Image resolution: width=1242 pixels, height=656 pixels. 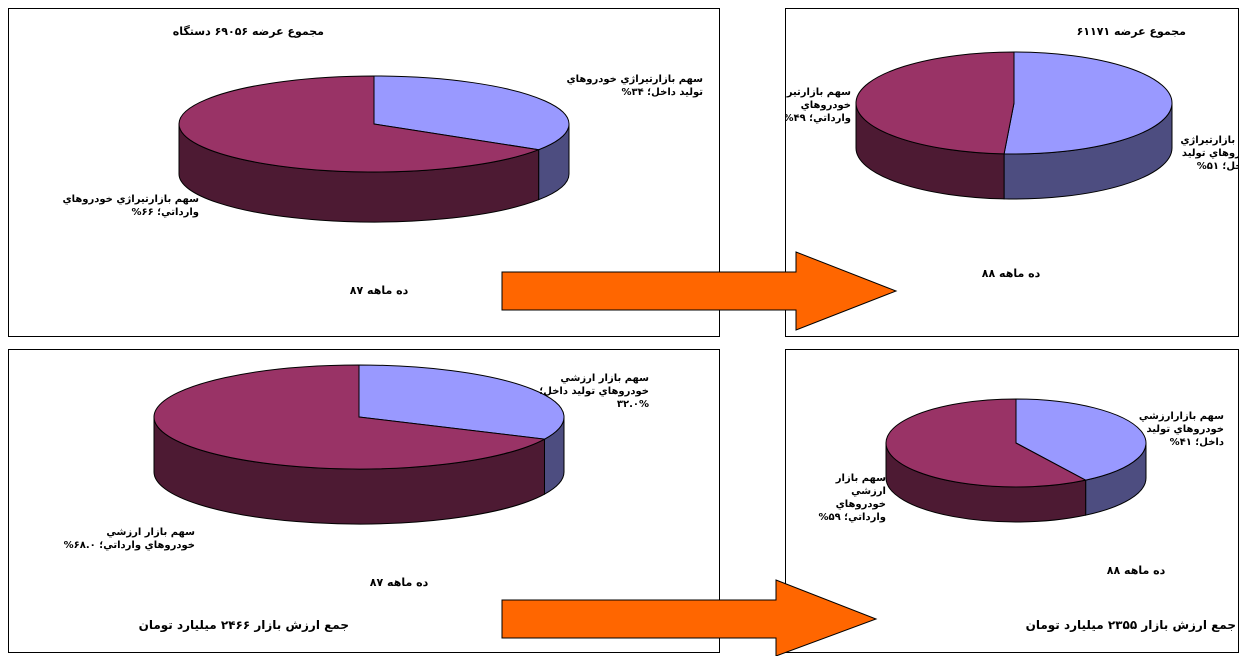 What do you see at coordinates (1209, 140) in the screenshot?
I see `label-line: م بازارتيراژي` at bounding box center [1209, 140].